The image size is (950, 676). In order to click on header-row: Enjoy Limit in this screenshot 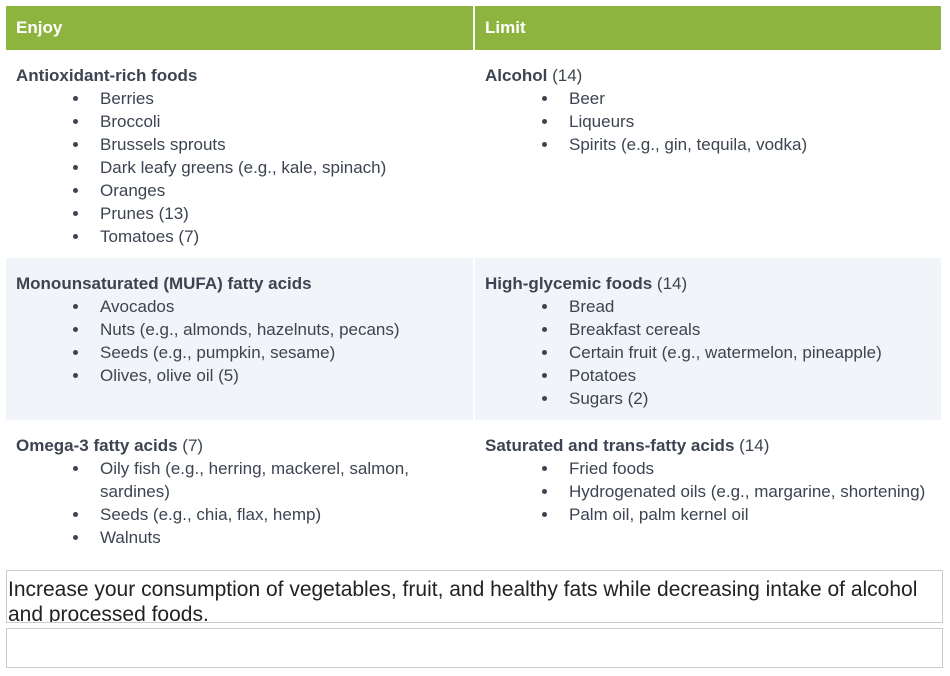, I will do `click(474, 28)`.